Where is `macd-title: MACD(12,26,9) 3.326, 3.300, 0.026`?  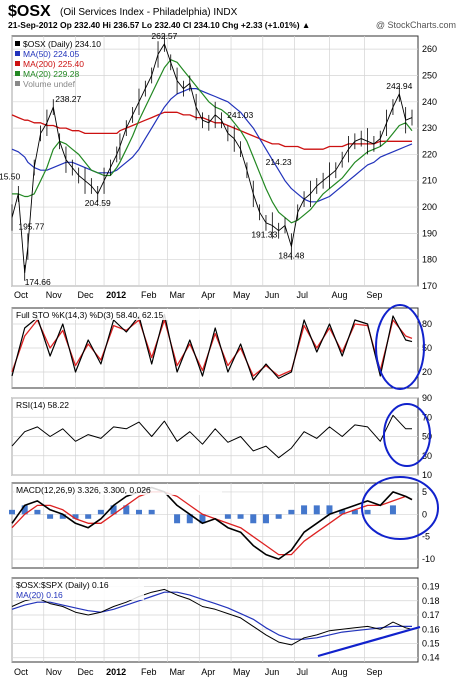 macd-title: MACD(12,26,9) 3.326, 3.300, 0.026 is located at coordinates (83, 490).